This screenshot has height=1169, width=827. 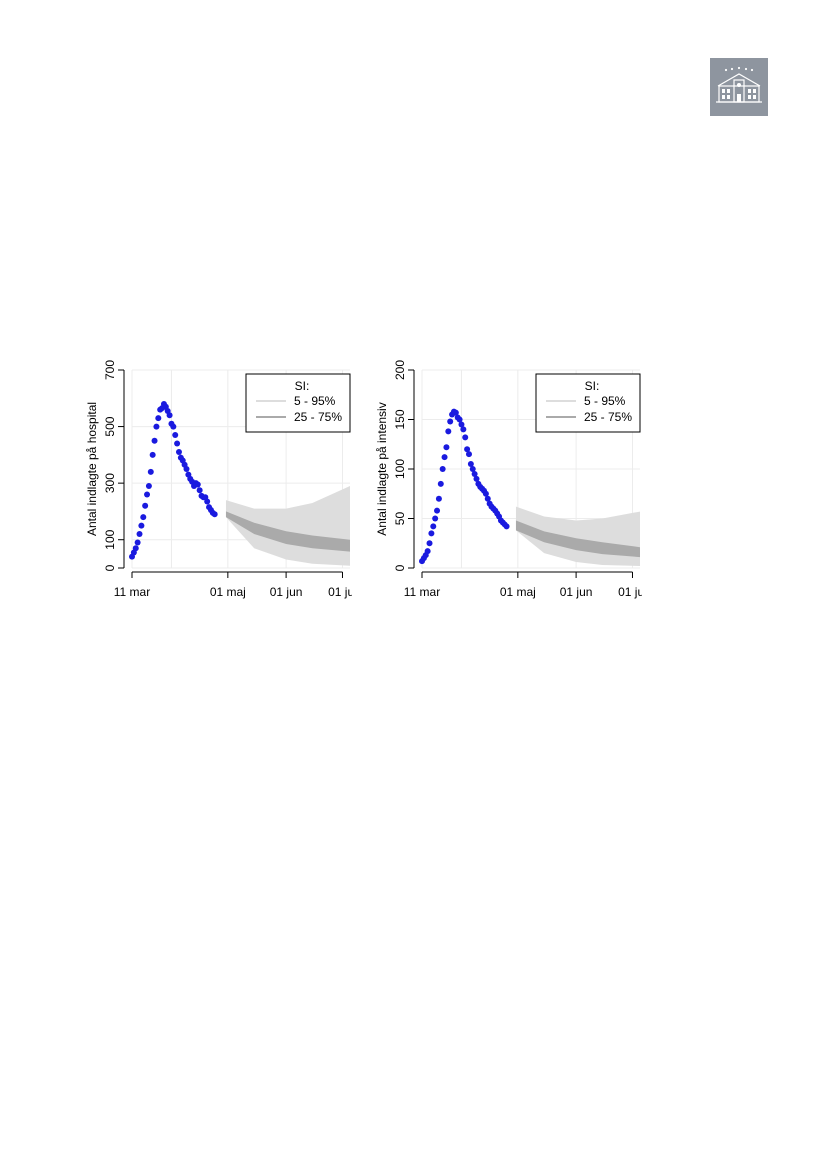 I want to click on y-tick-label: 200, so click(x=400, y=370).